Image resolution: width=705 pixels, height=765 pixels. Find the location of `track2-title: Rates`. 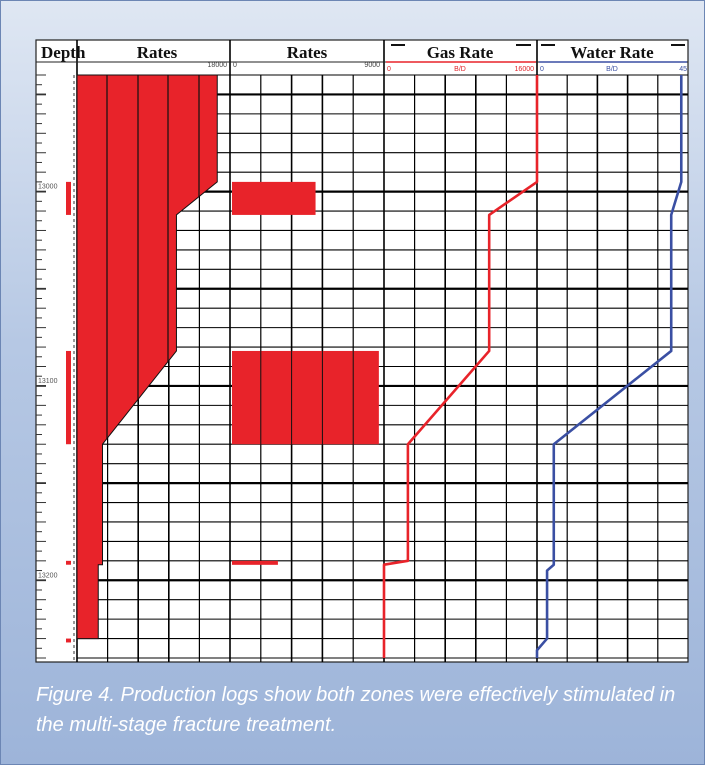

track2-title: Rates is located at coordinates (307, 52).